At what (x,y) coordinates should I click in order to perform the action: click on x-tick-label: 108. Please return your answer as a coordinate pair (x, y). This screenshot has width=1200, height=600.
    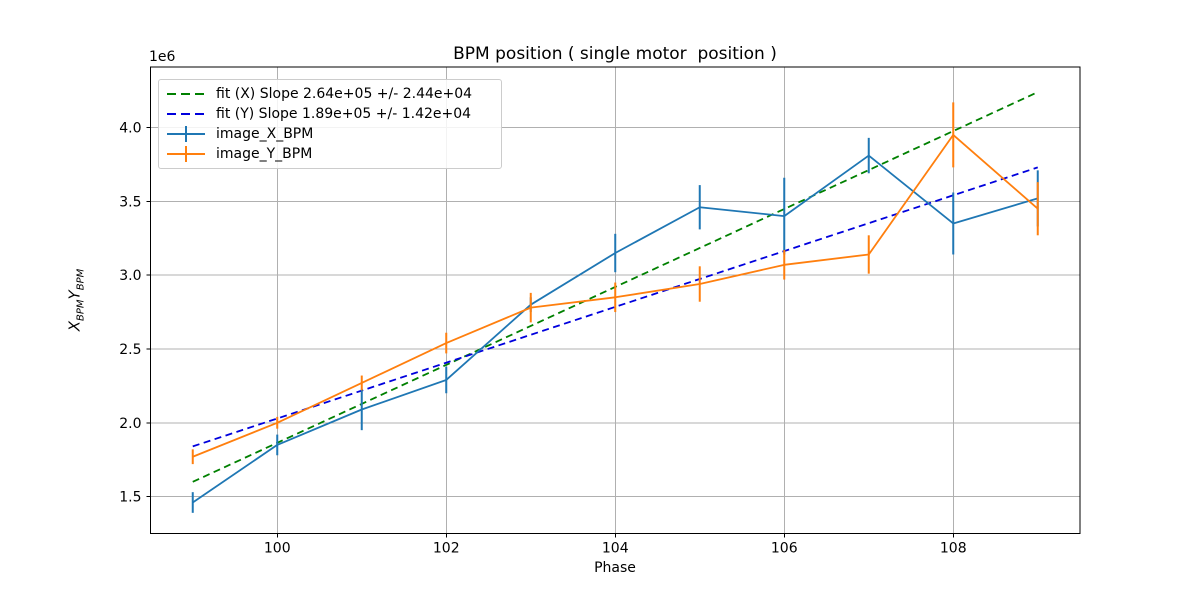
    Looking at the image, I should click on (953, 549).